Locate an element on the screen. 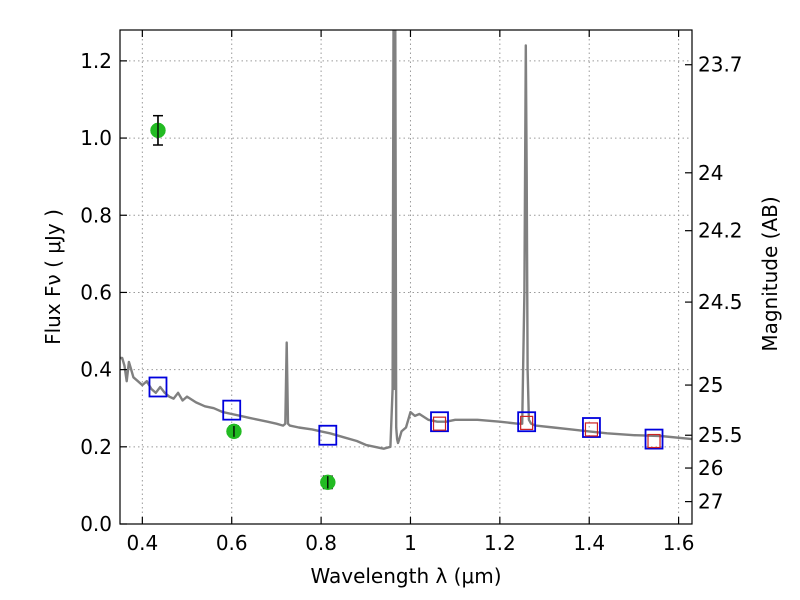 The width and height of the screenshot is (800, 600). right-tick-label: 27 is located at coordinates (710, 502).